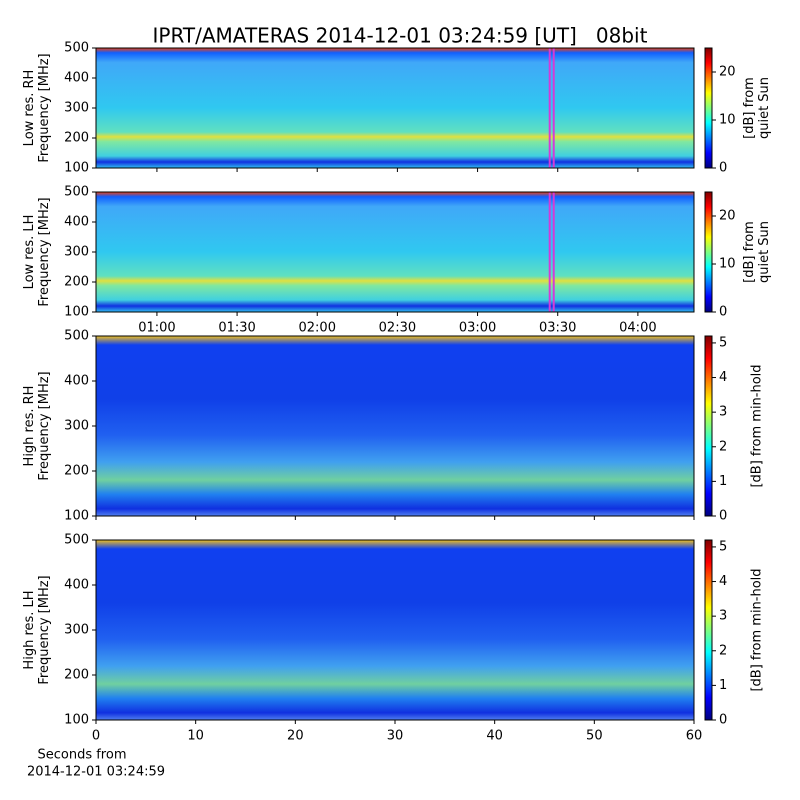 This screenshot has width=800, height=800. I want to click on y-axis-label: High res. LH, so click(29, 629).